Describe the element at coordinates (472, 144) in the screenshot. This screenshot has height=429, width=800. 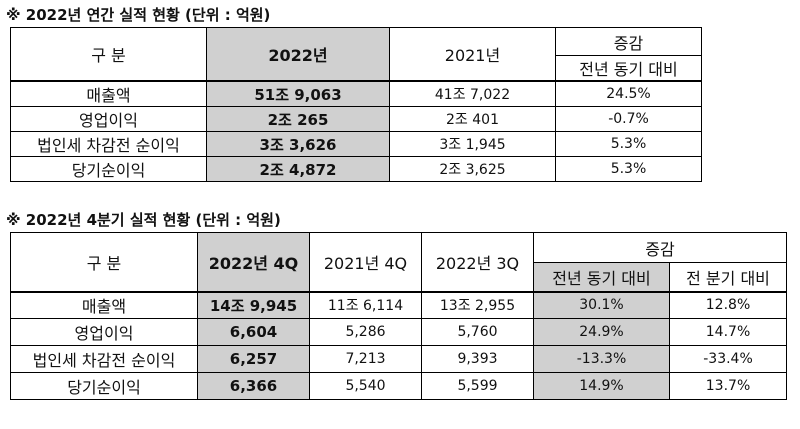
I see `value-2021: 3조 1,945` at that location.